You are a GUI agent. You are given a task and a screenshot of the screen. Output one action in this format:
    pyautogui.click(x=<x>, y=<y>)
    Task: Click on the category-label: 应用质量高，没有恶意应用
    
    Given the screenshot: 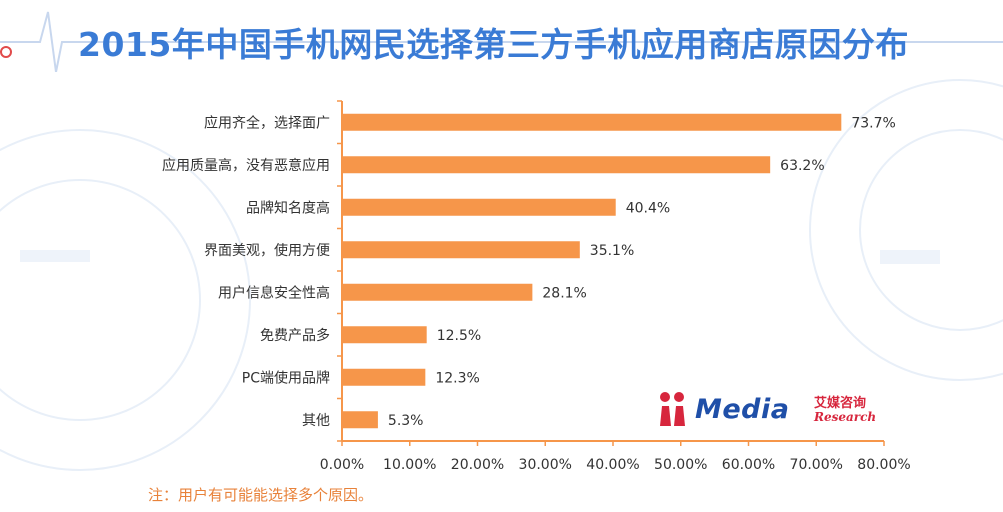 What is the action you would take?
    pyautogui.click(x=246, y=165)
    